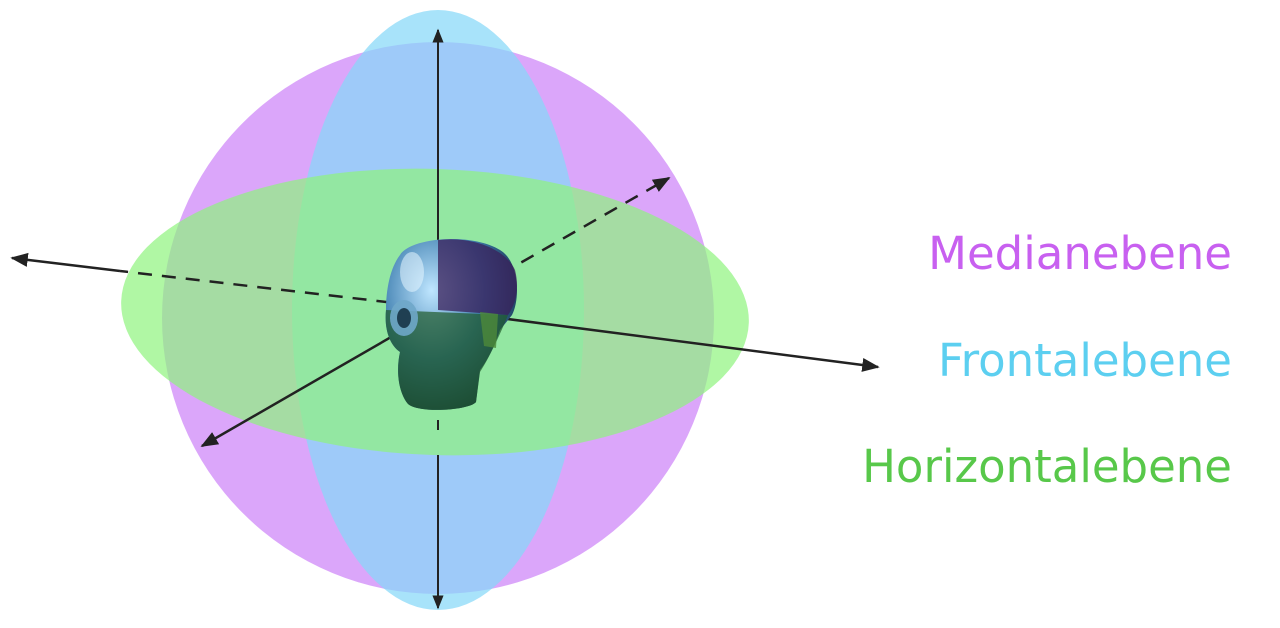 The width and height of the screenshot is (1280, 628). I want to click on legend-label-frontal: Frontalebene, so click(1084, 360).